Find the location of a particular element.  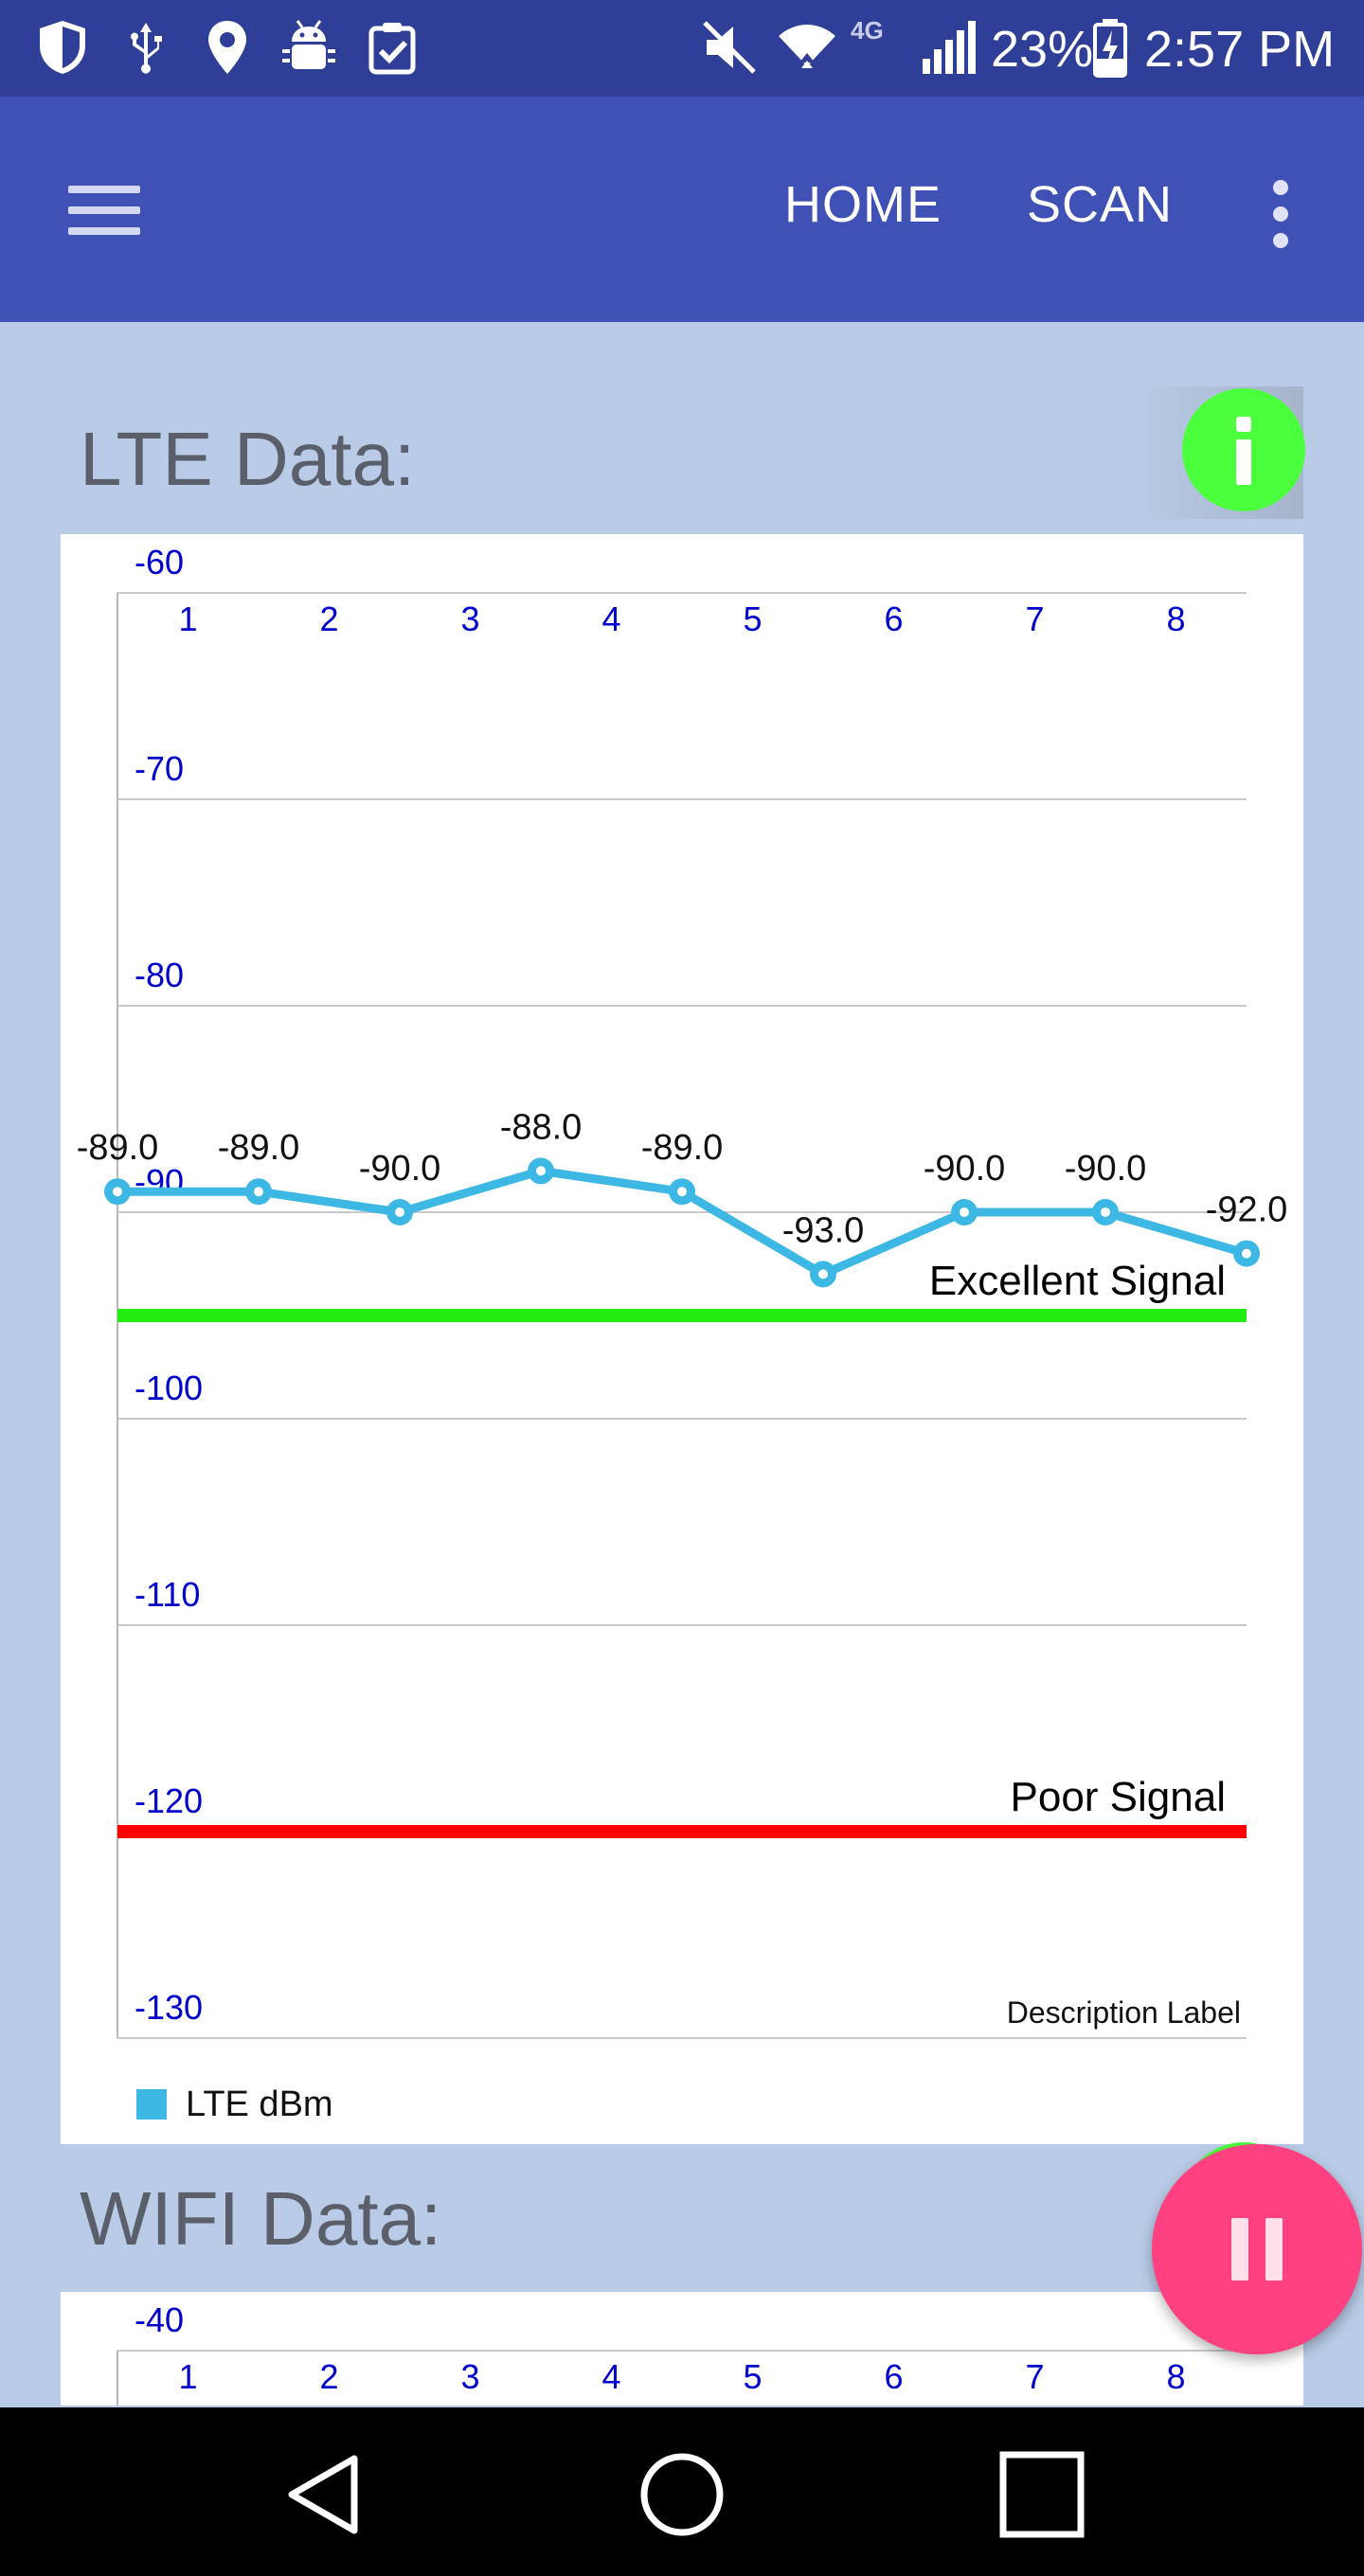

data-label: -92.0 is located at coordinates (1247, 1210).